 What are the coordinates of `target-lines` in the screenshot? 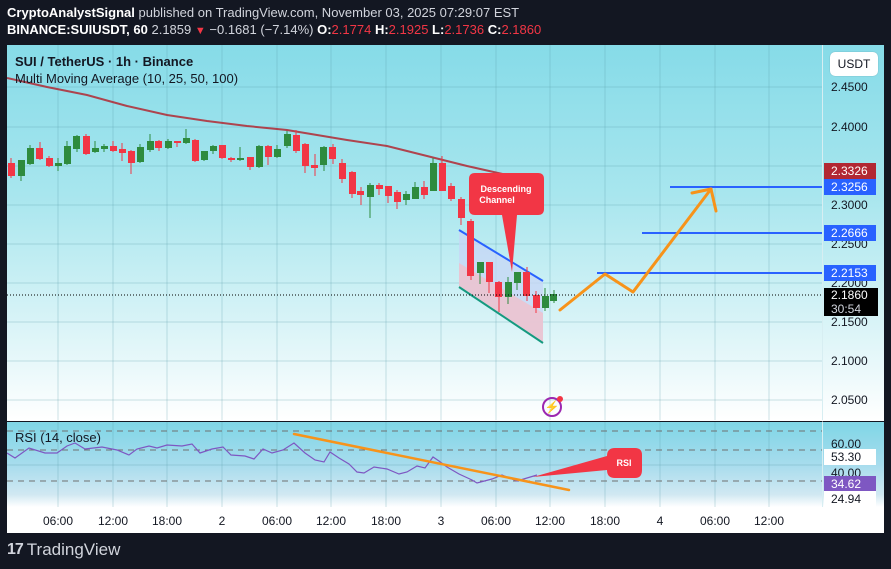 It's located at (709, 230).